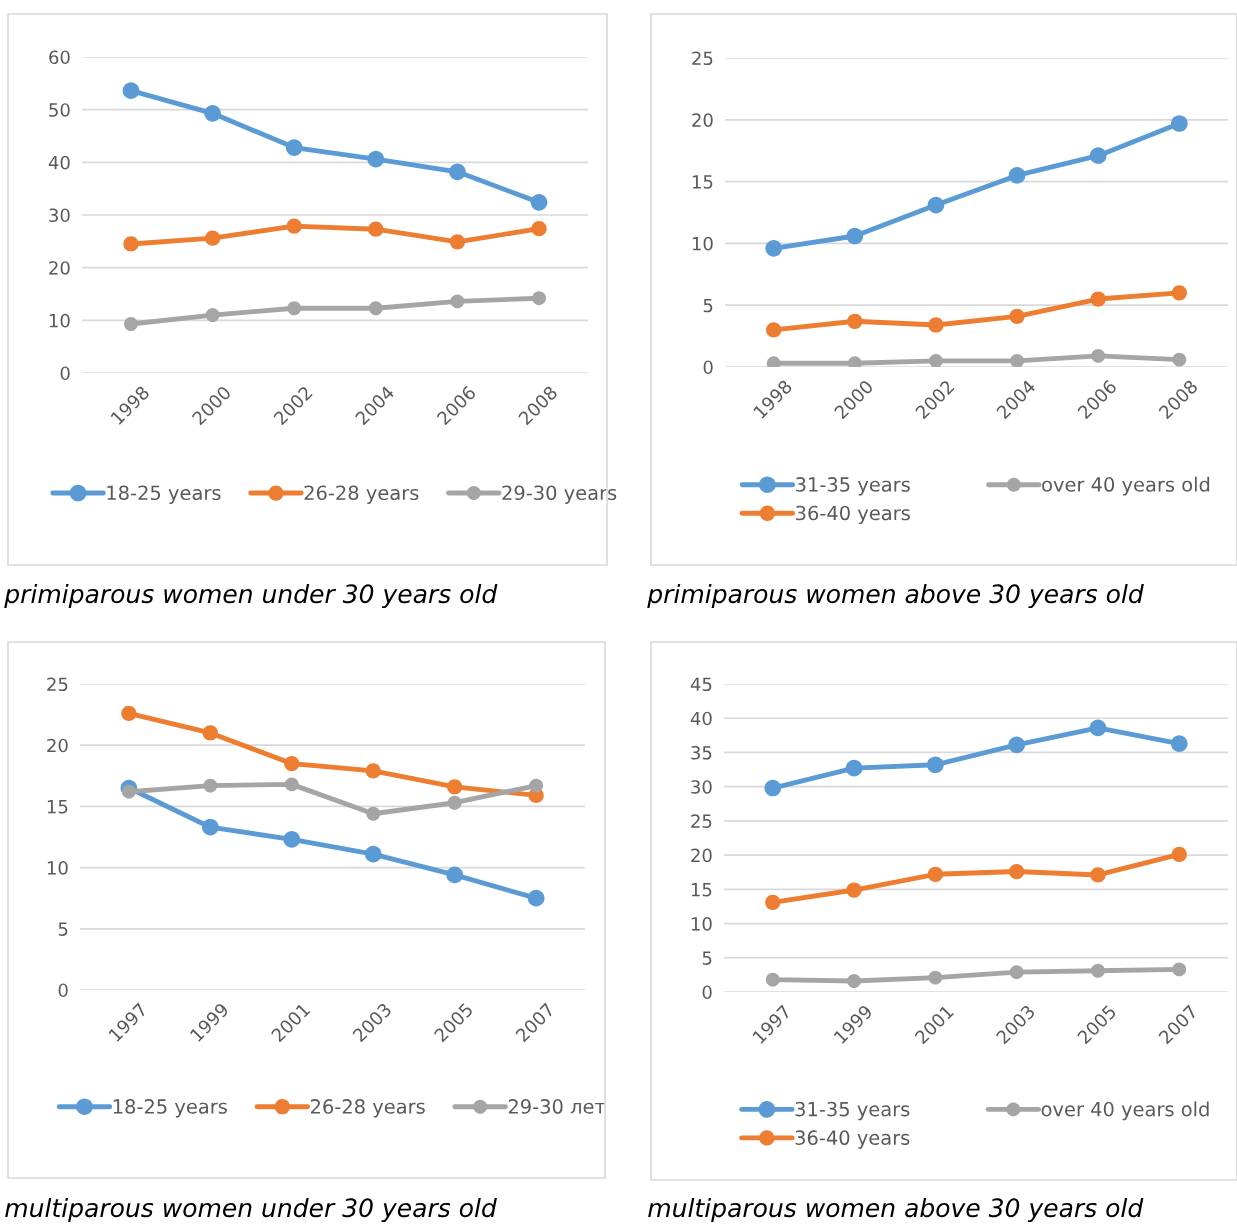 This screenshot has width=1237, height=1224. Describe the element at coordinates (251, 596) in the screenshot. I see `text: primiparous women under 30 years old` at that location.